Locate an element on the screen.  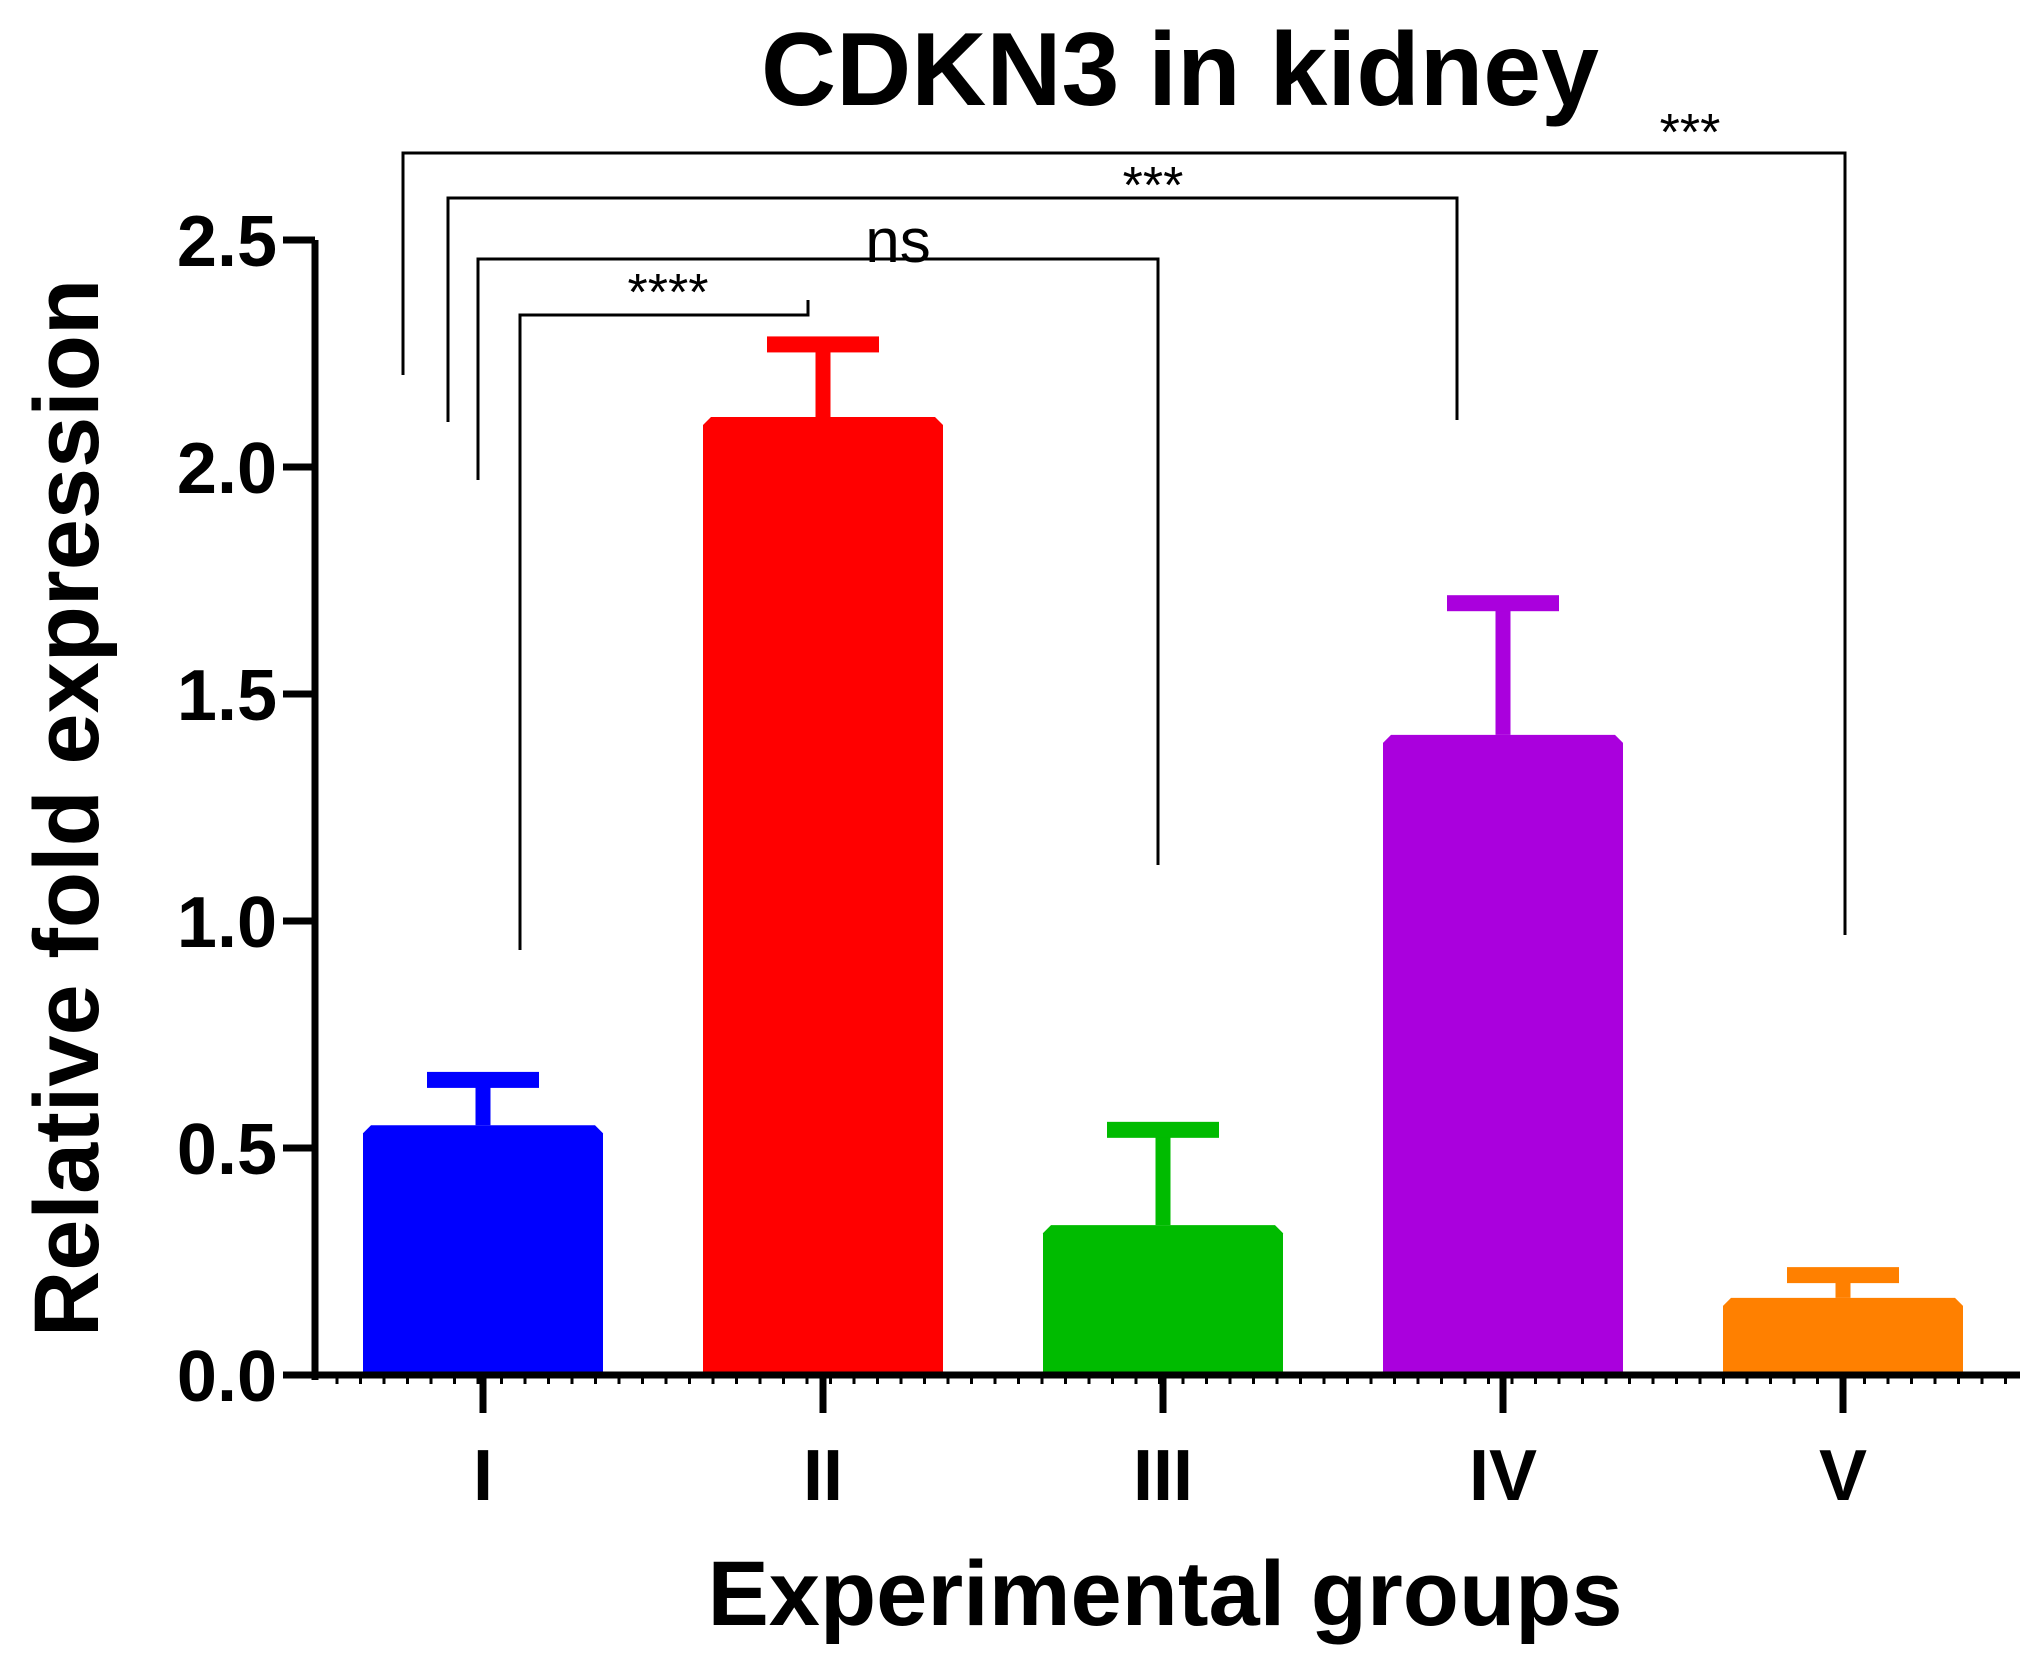
bar-III is located at coordinates (1163, 1300).